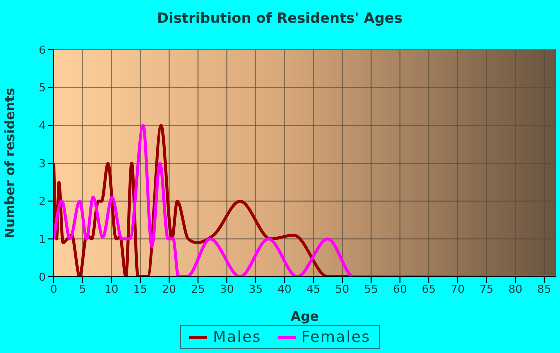  What do you see at coordinates (429, 289) in the screenshot?
I see `x-tick-label: 65` at bounding box center [429, 289].